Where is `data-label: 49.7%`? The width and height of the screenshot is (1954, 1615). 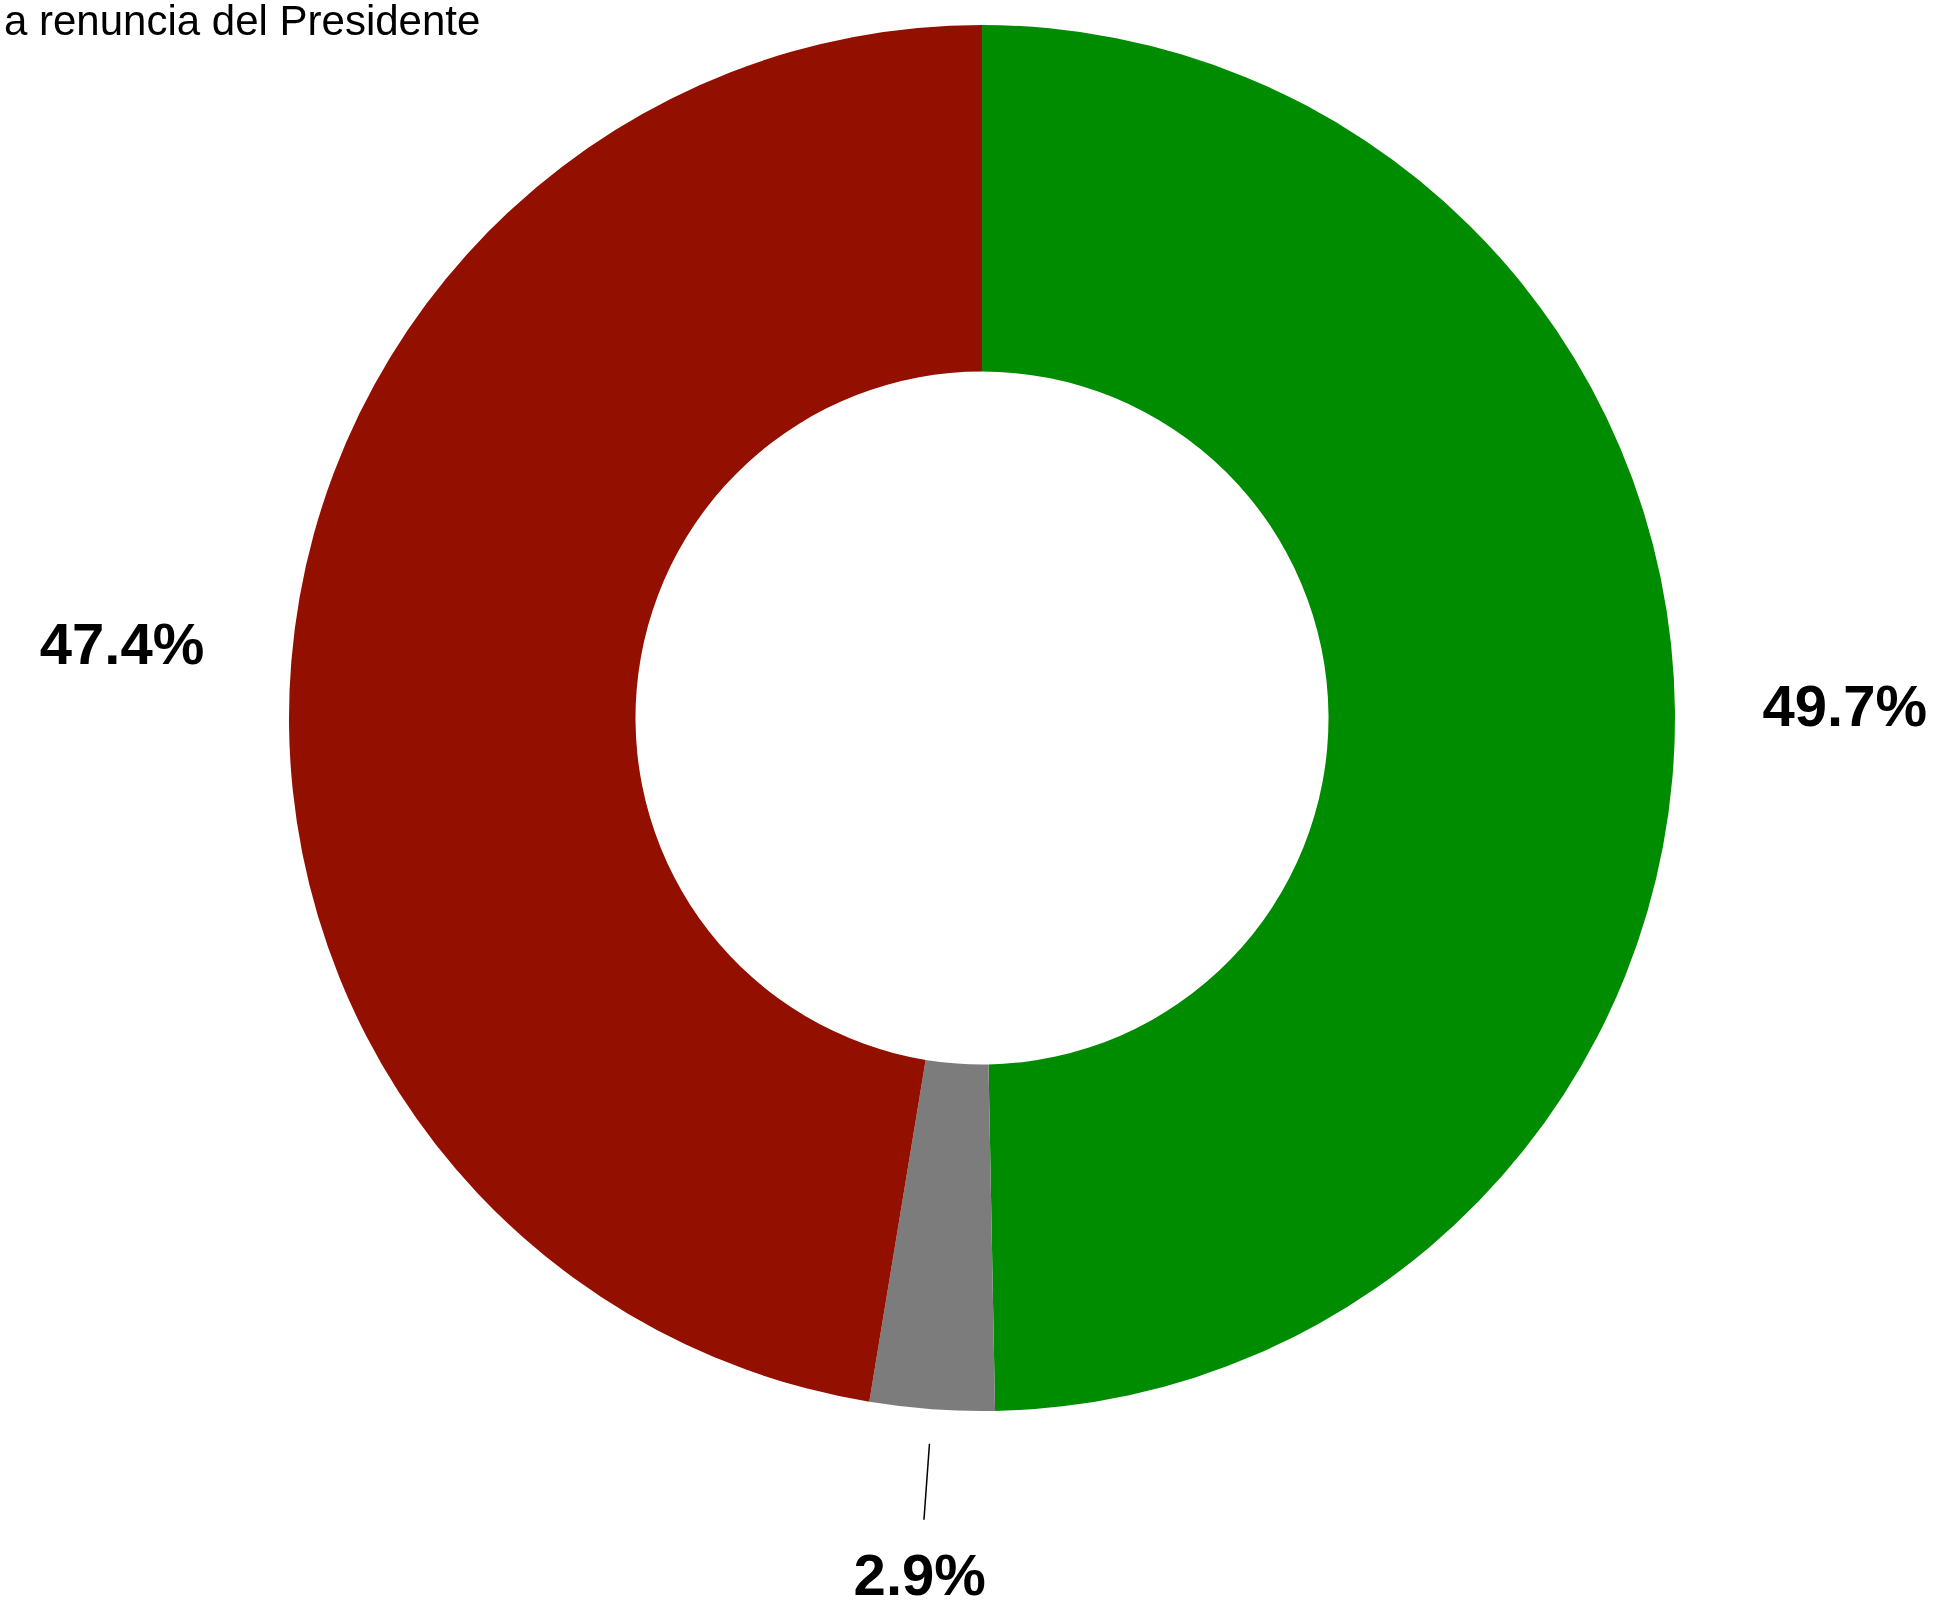 data-label: 49.7% is located at coordinates (1844, 705).